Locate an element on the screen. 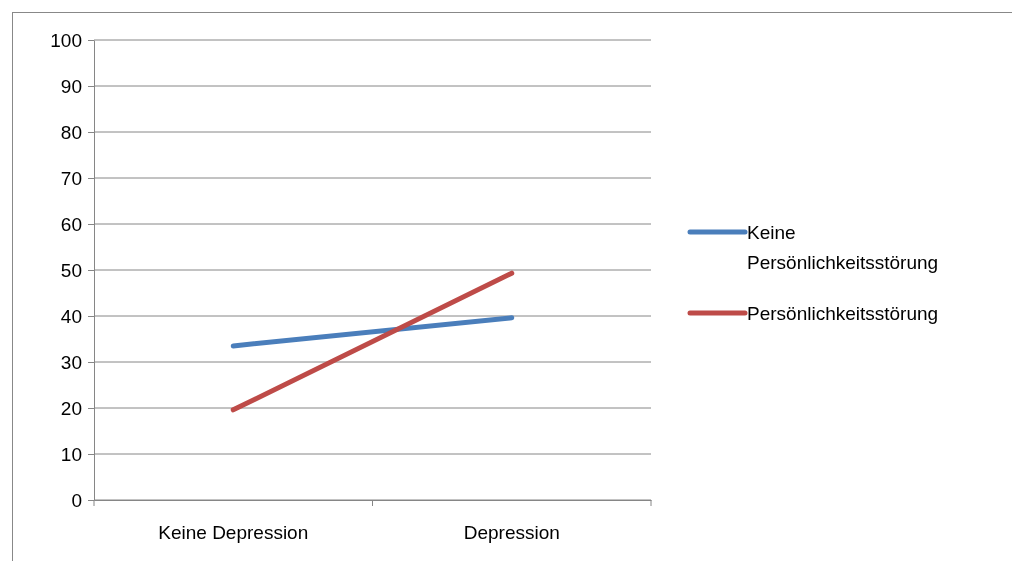 The width and height of the screenshot is (1012, 561). y-tick-label: 60 is located at coordinates (71, 224).